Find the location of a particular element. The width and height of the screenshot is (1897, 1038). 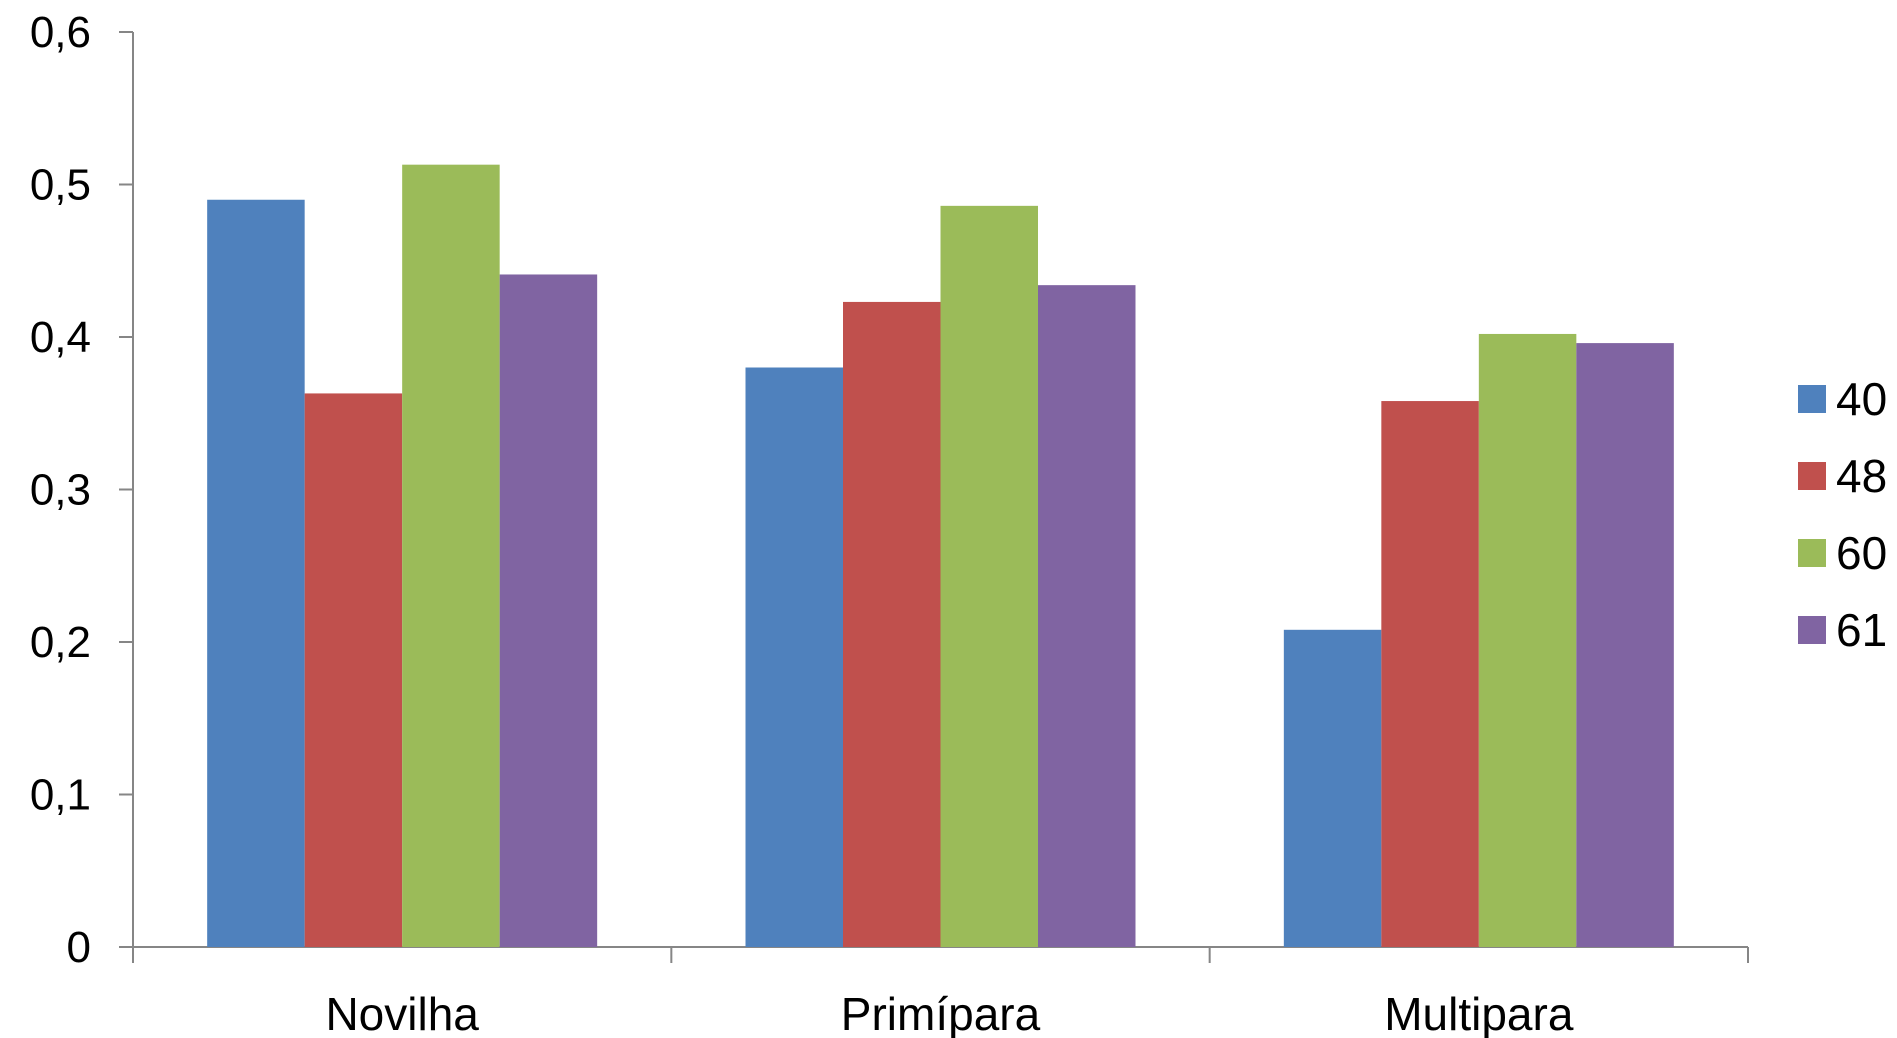

legend-label-61: 61 is located at coordinates (1861, 630).